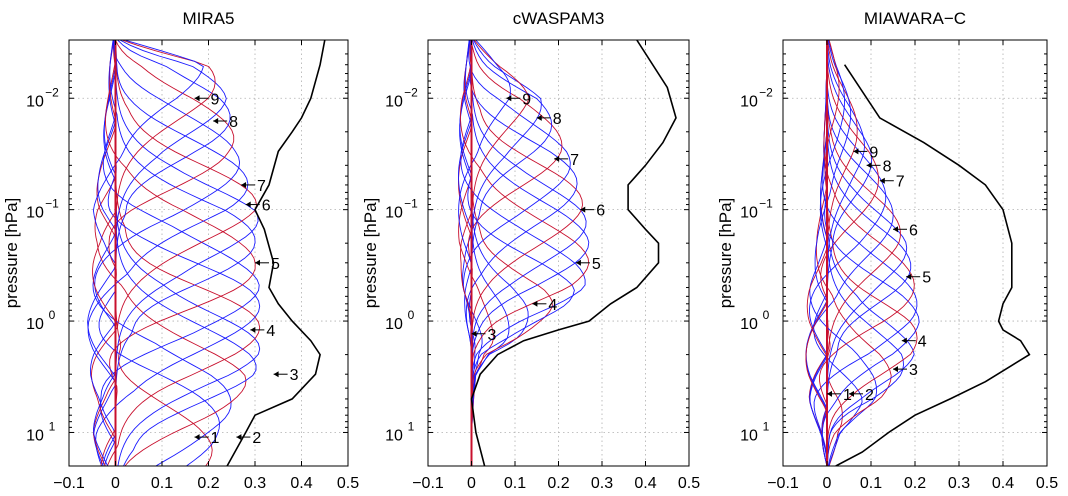 Image resolution: width=1068 pixels, height=496 pixels. What do you see at coordinates (256, 438) in the screenshot?
I see `svg-text: 2` at bounding box center [256, 438].